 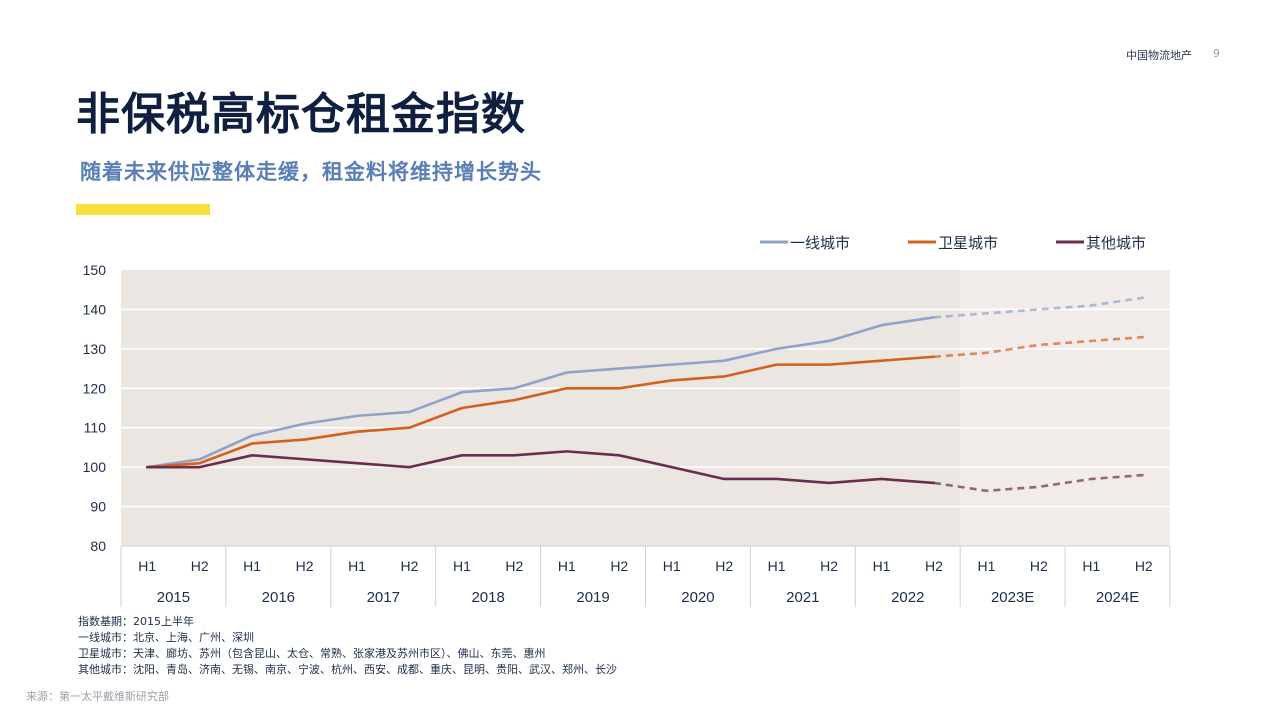 I want to click on year-label: 2021, so click(x=802, y=597).